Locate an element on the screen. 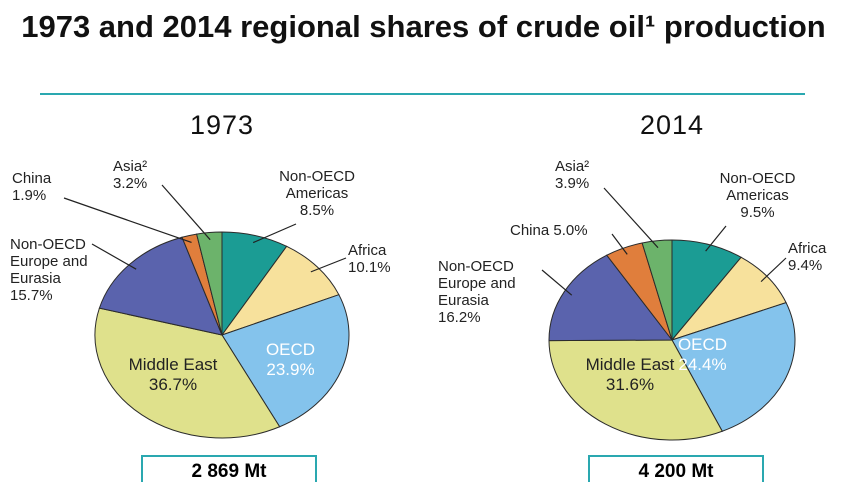 The height and width of the screenshot is (482, 847). slice-label: Non-OECD Europe and Eurasia 15.7% is located at coordinates (65, 270).